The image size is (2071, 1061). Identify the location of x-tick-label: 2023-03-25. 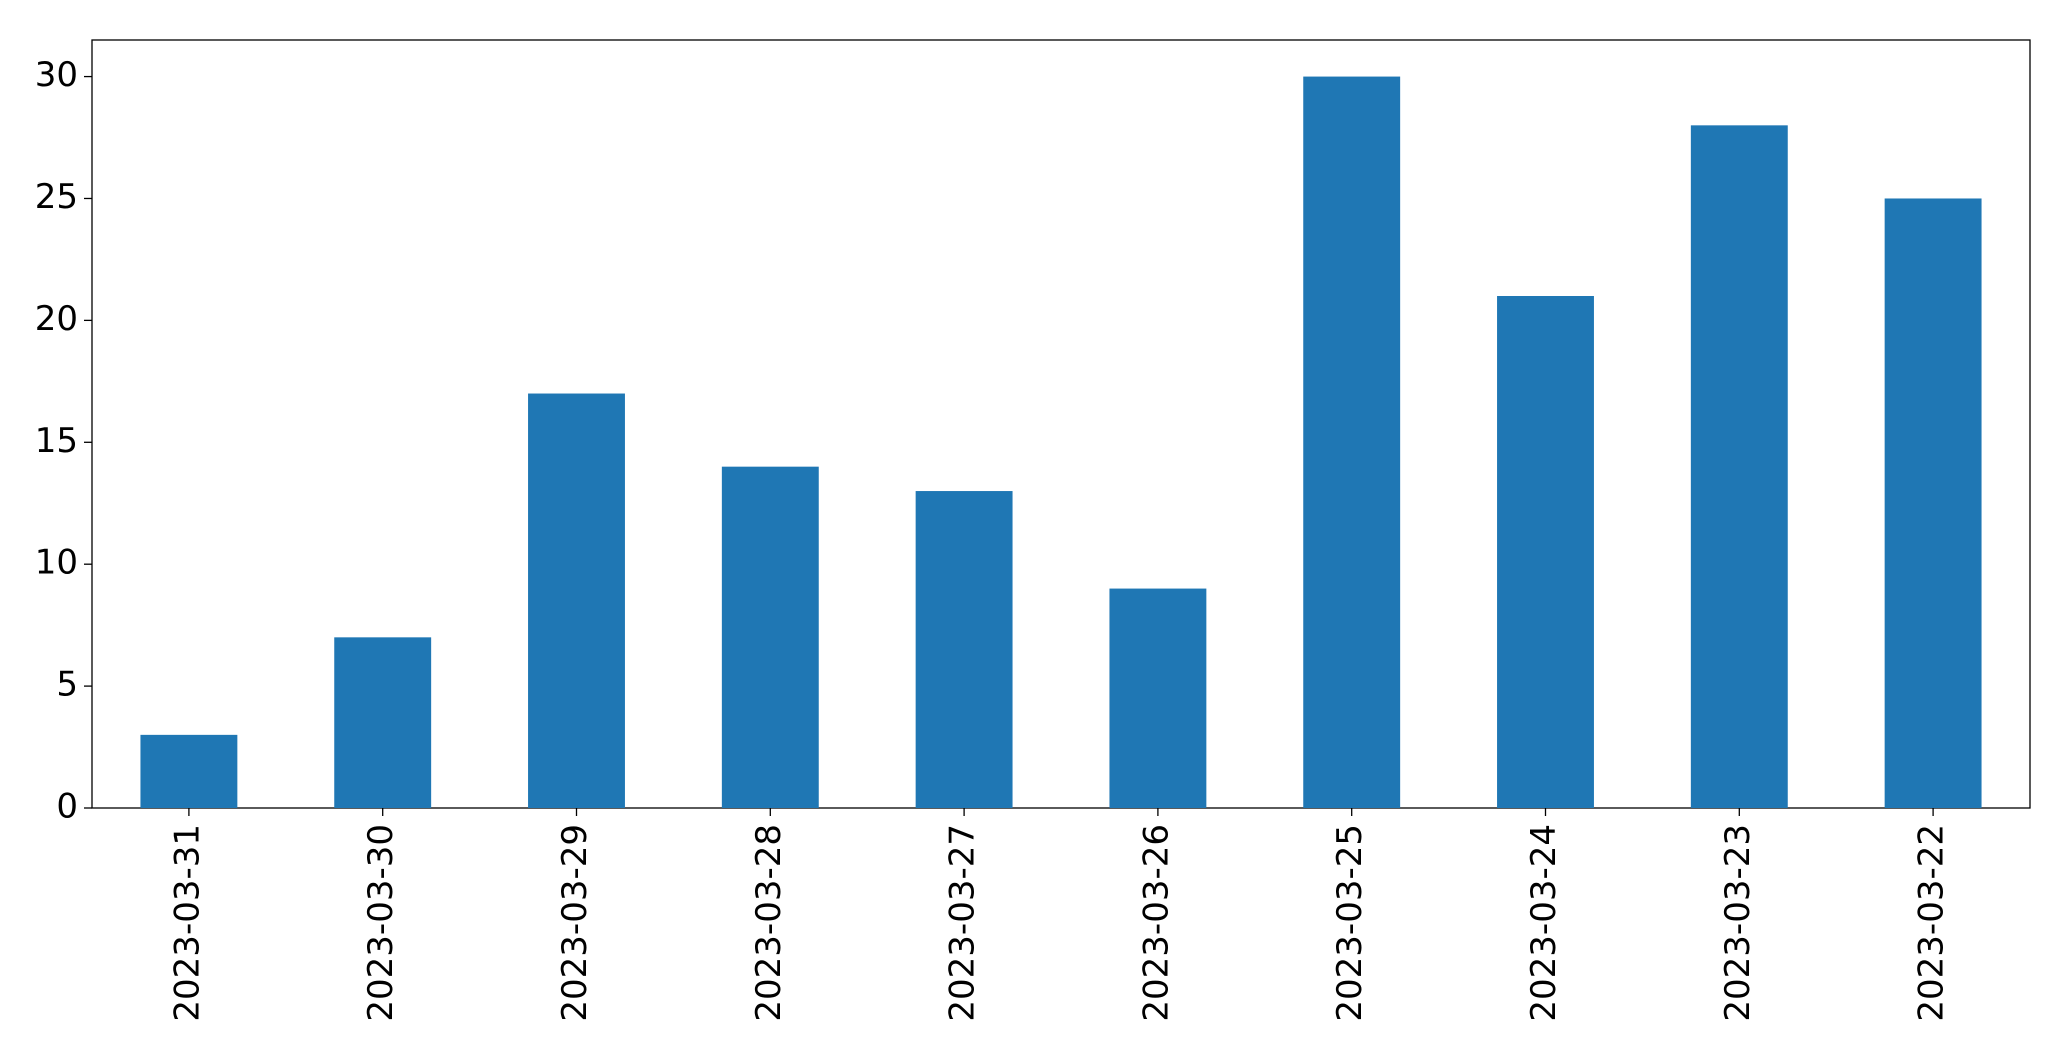
(1350, 923).